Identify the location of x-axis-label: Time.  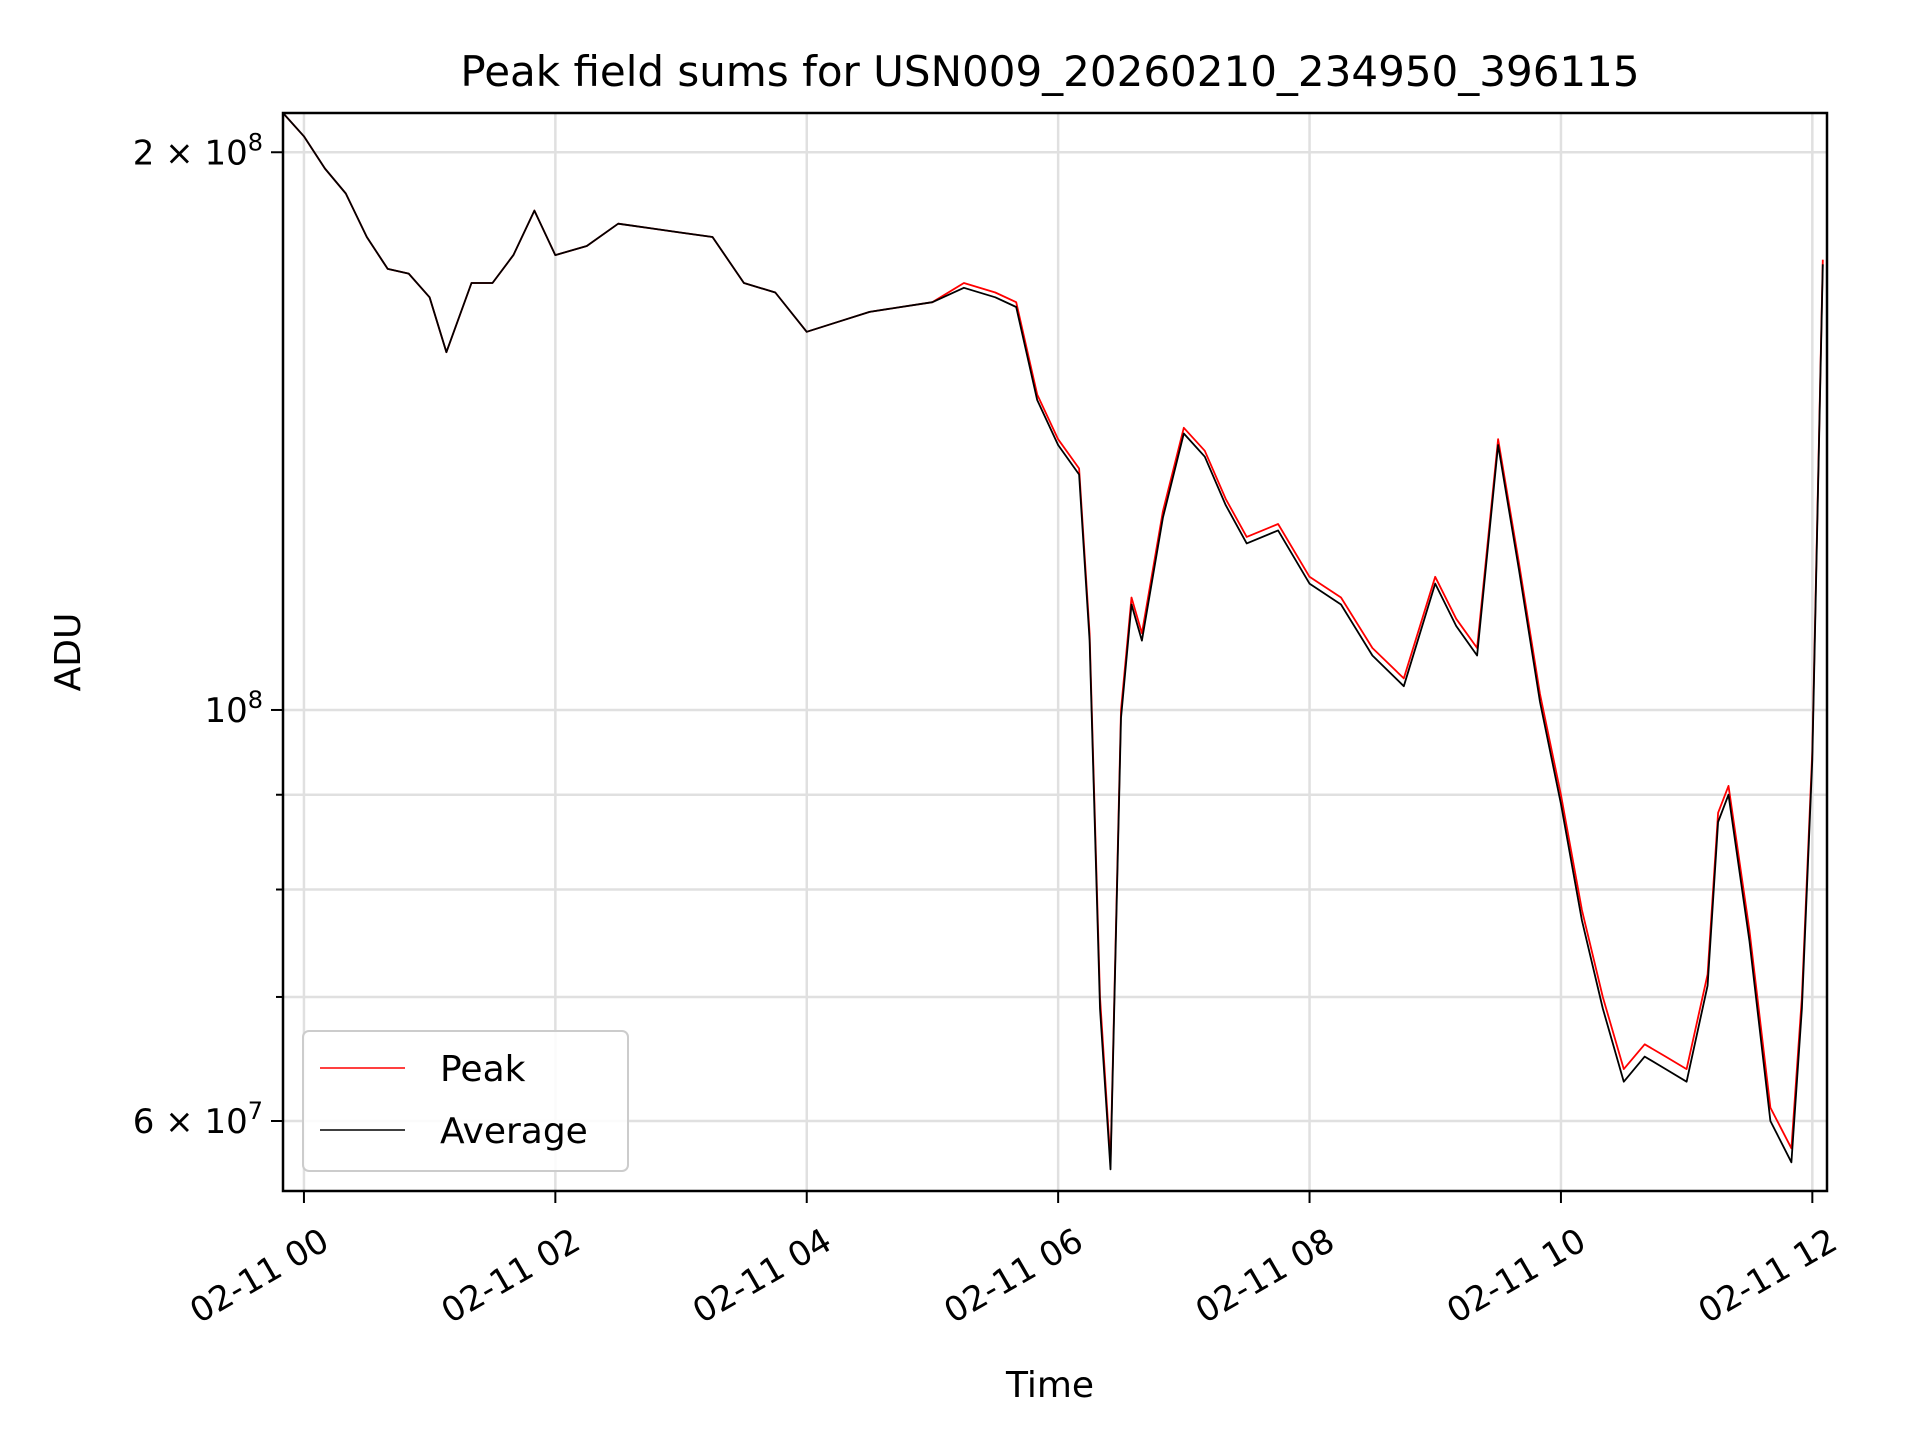
(1049, 1385).